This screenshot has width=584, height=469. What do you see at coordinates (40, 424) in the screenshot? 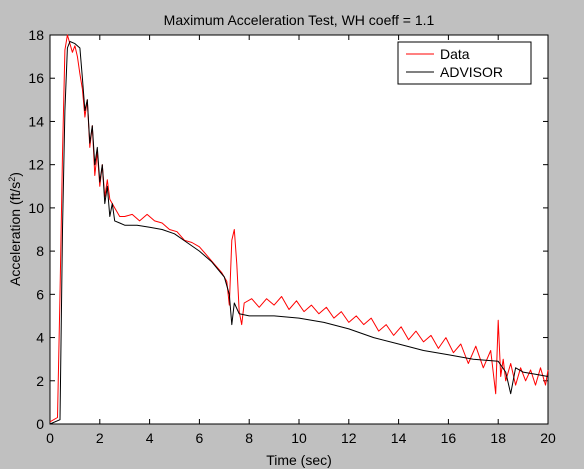
I see `y-tick-label: 0` at bounding box center [40, 424].